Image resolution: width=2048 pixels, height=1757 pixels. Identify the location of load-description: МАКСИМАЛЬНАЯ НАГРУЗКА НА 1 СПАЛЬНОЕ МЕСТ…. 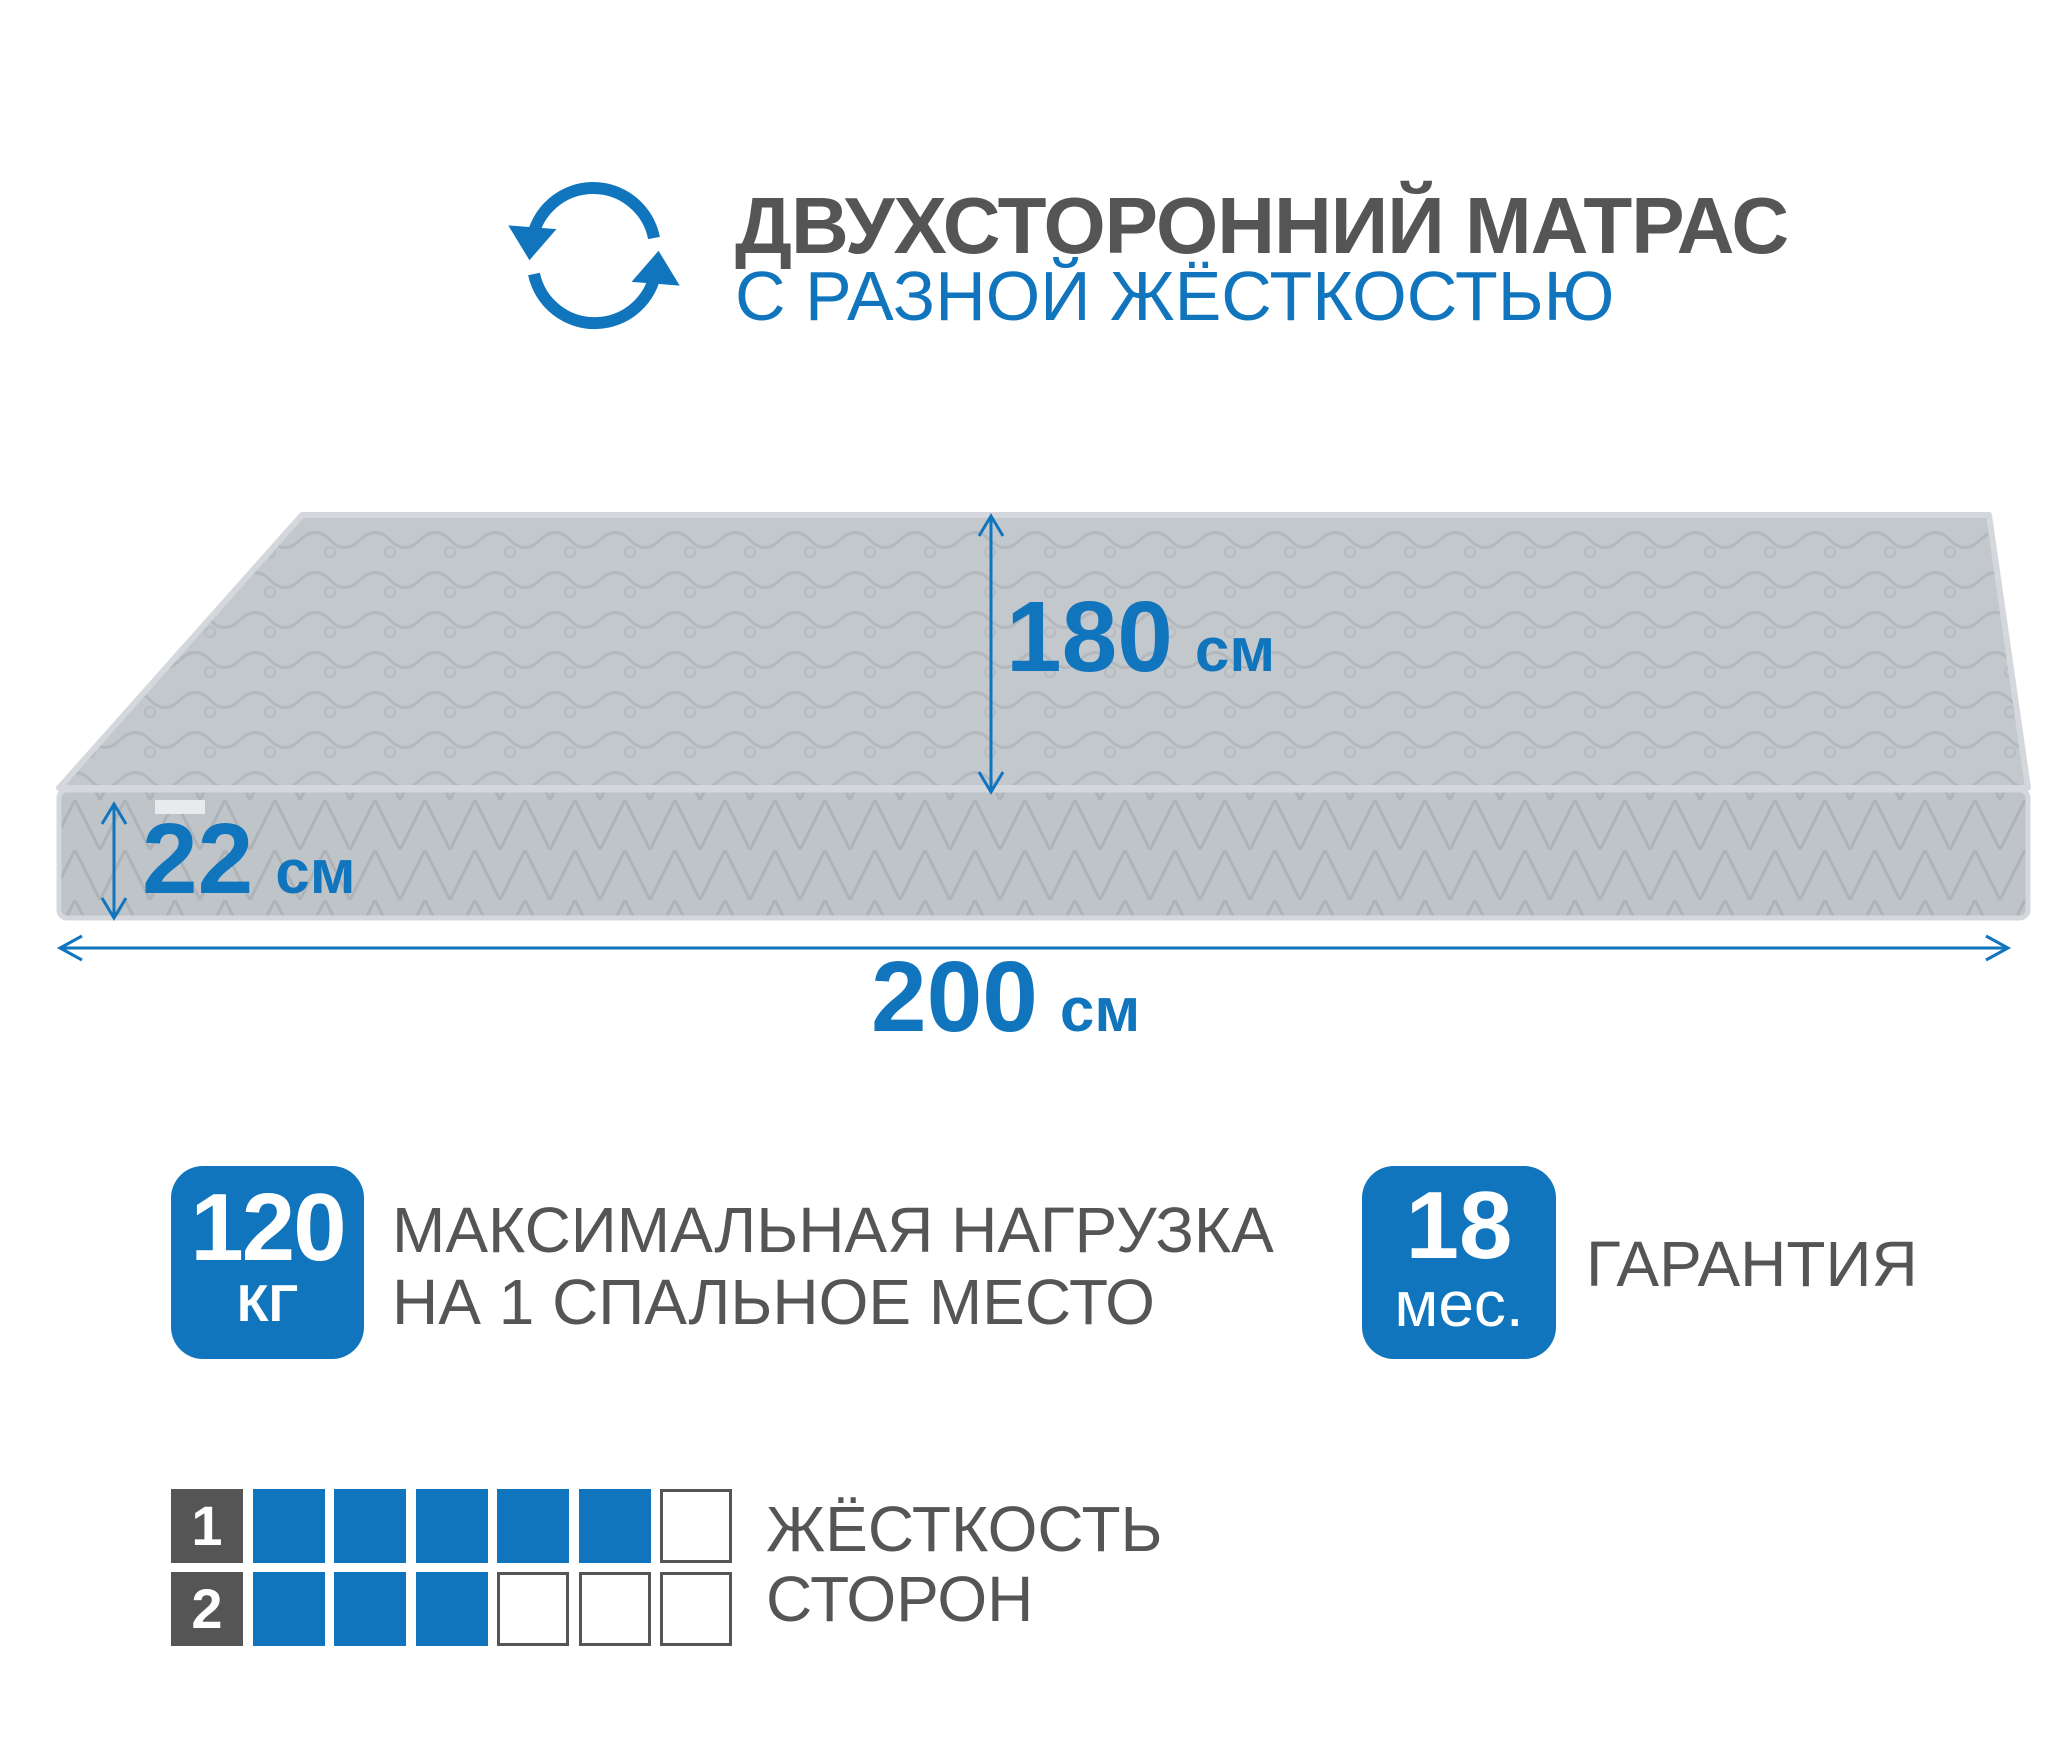
(833, 1266).